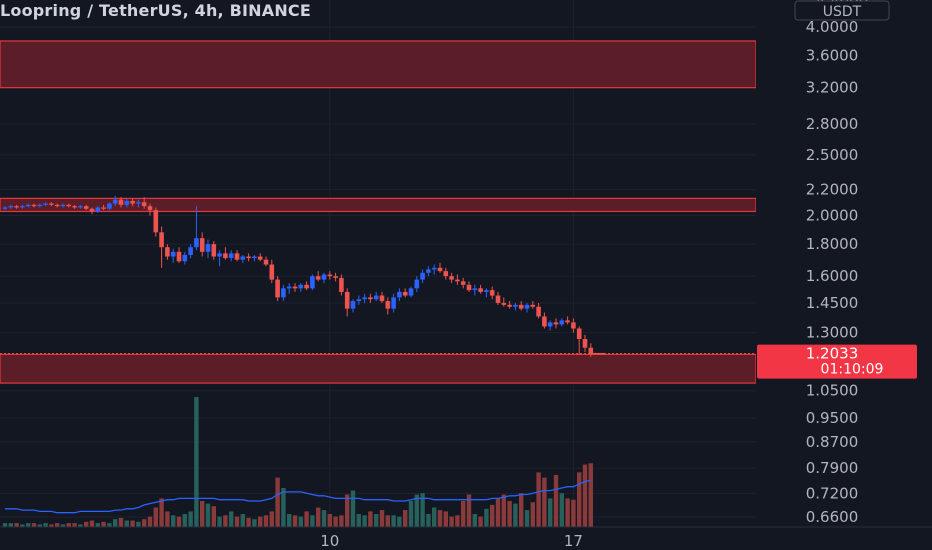 The height and width of the screenshot is (550, 932). I want to click on time-axis: 10 17, so click(466, 538).